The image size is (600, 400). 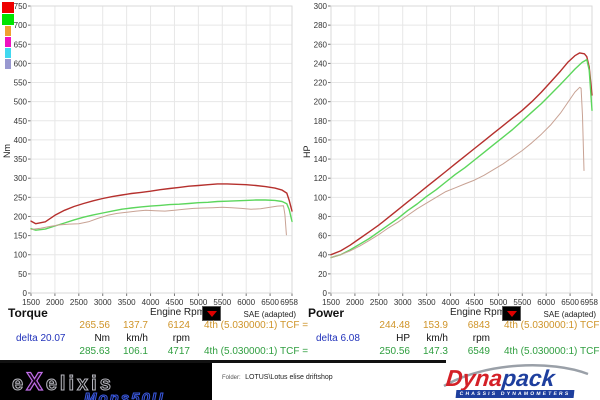 What do you see at coordinates (8, 7) in the screenshot?
I see `legend-swatch-red` at bounding box center [8, 7].